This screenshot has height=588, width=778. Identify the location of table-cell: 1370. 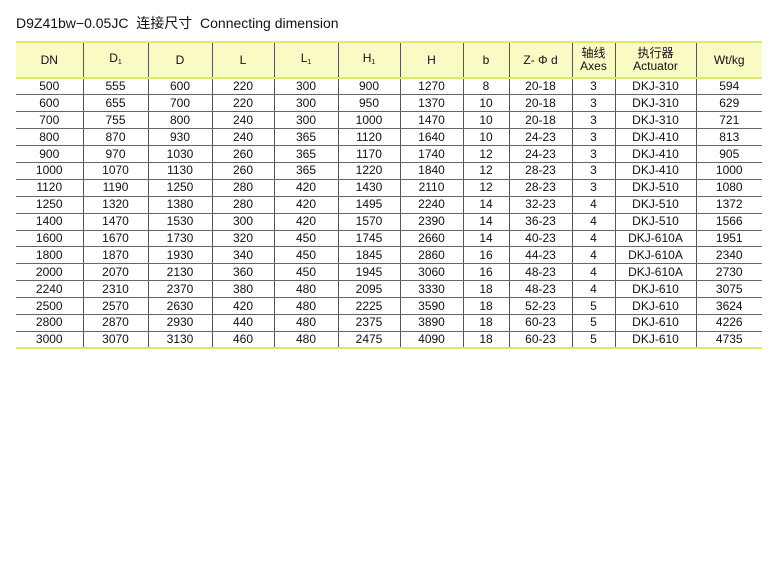
(431, 103).